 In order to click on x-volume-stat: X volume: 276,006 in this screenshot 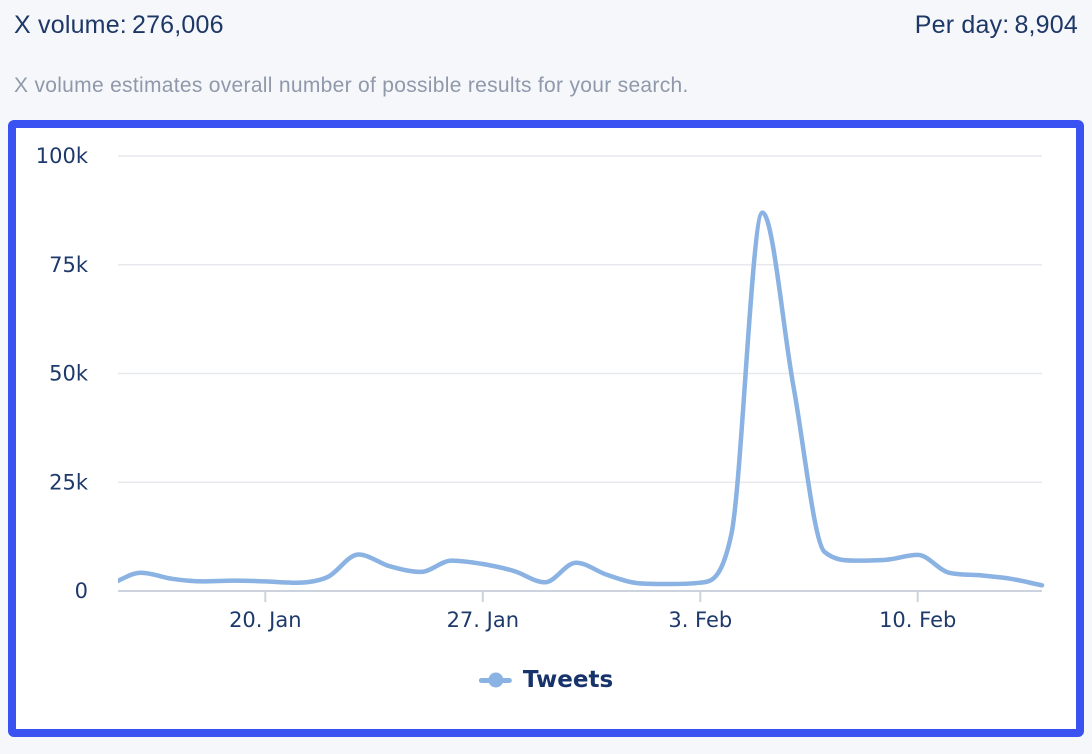, I will do `click(119, 25)`.